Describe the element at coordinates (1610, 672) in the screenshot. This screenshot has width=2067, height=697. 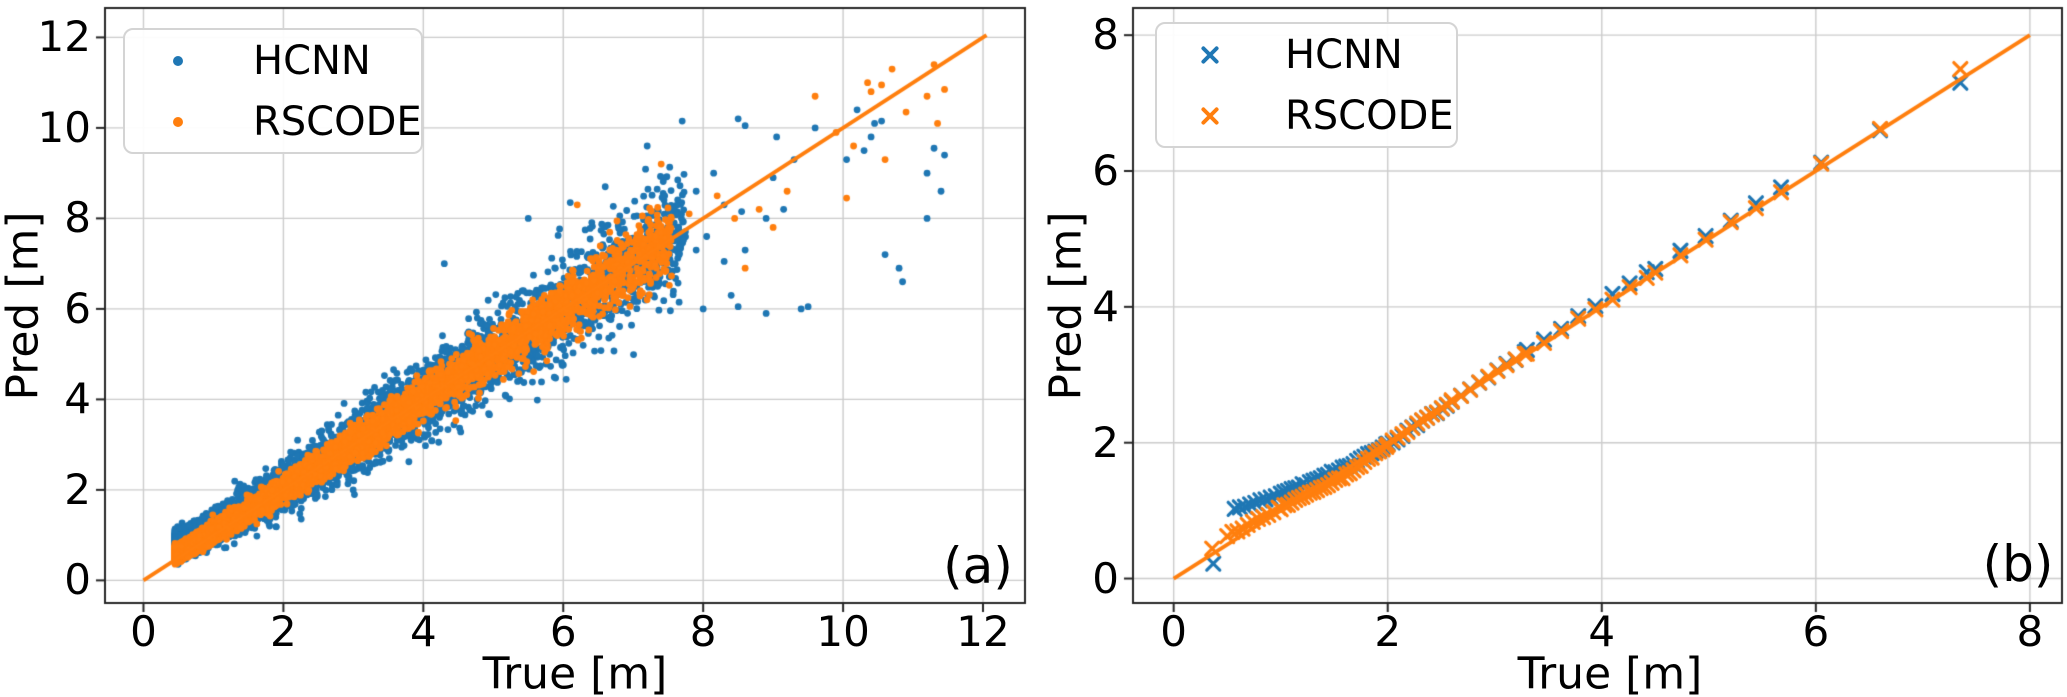
I see `x-axis-label-b: True [m]` at that location.